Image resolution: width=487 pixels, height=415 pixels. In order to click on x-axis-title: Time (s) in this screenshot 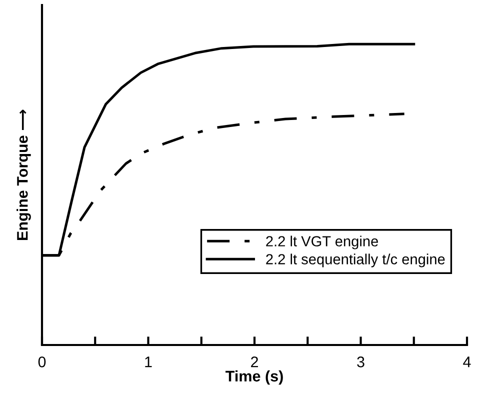, I will do `click(254, 377)`.